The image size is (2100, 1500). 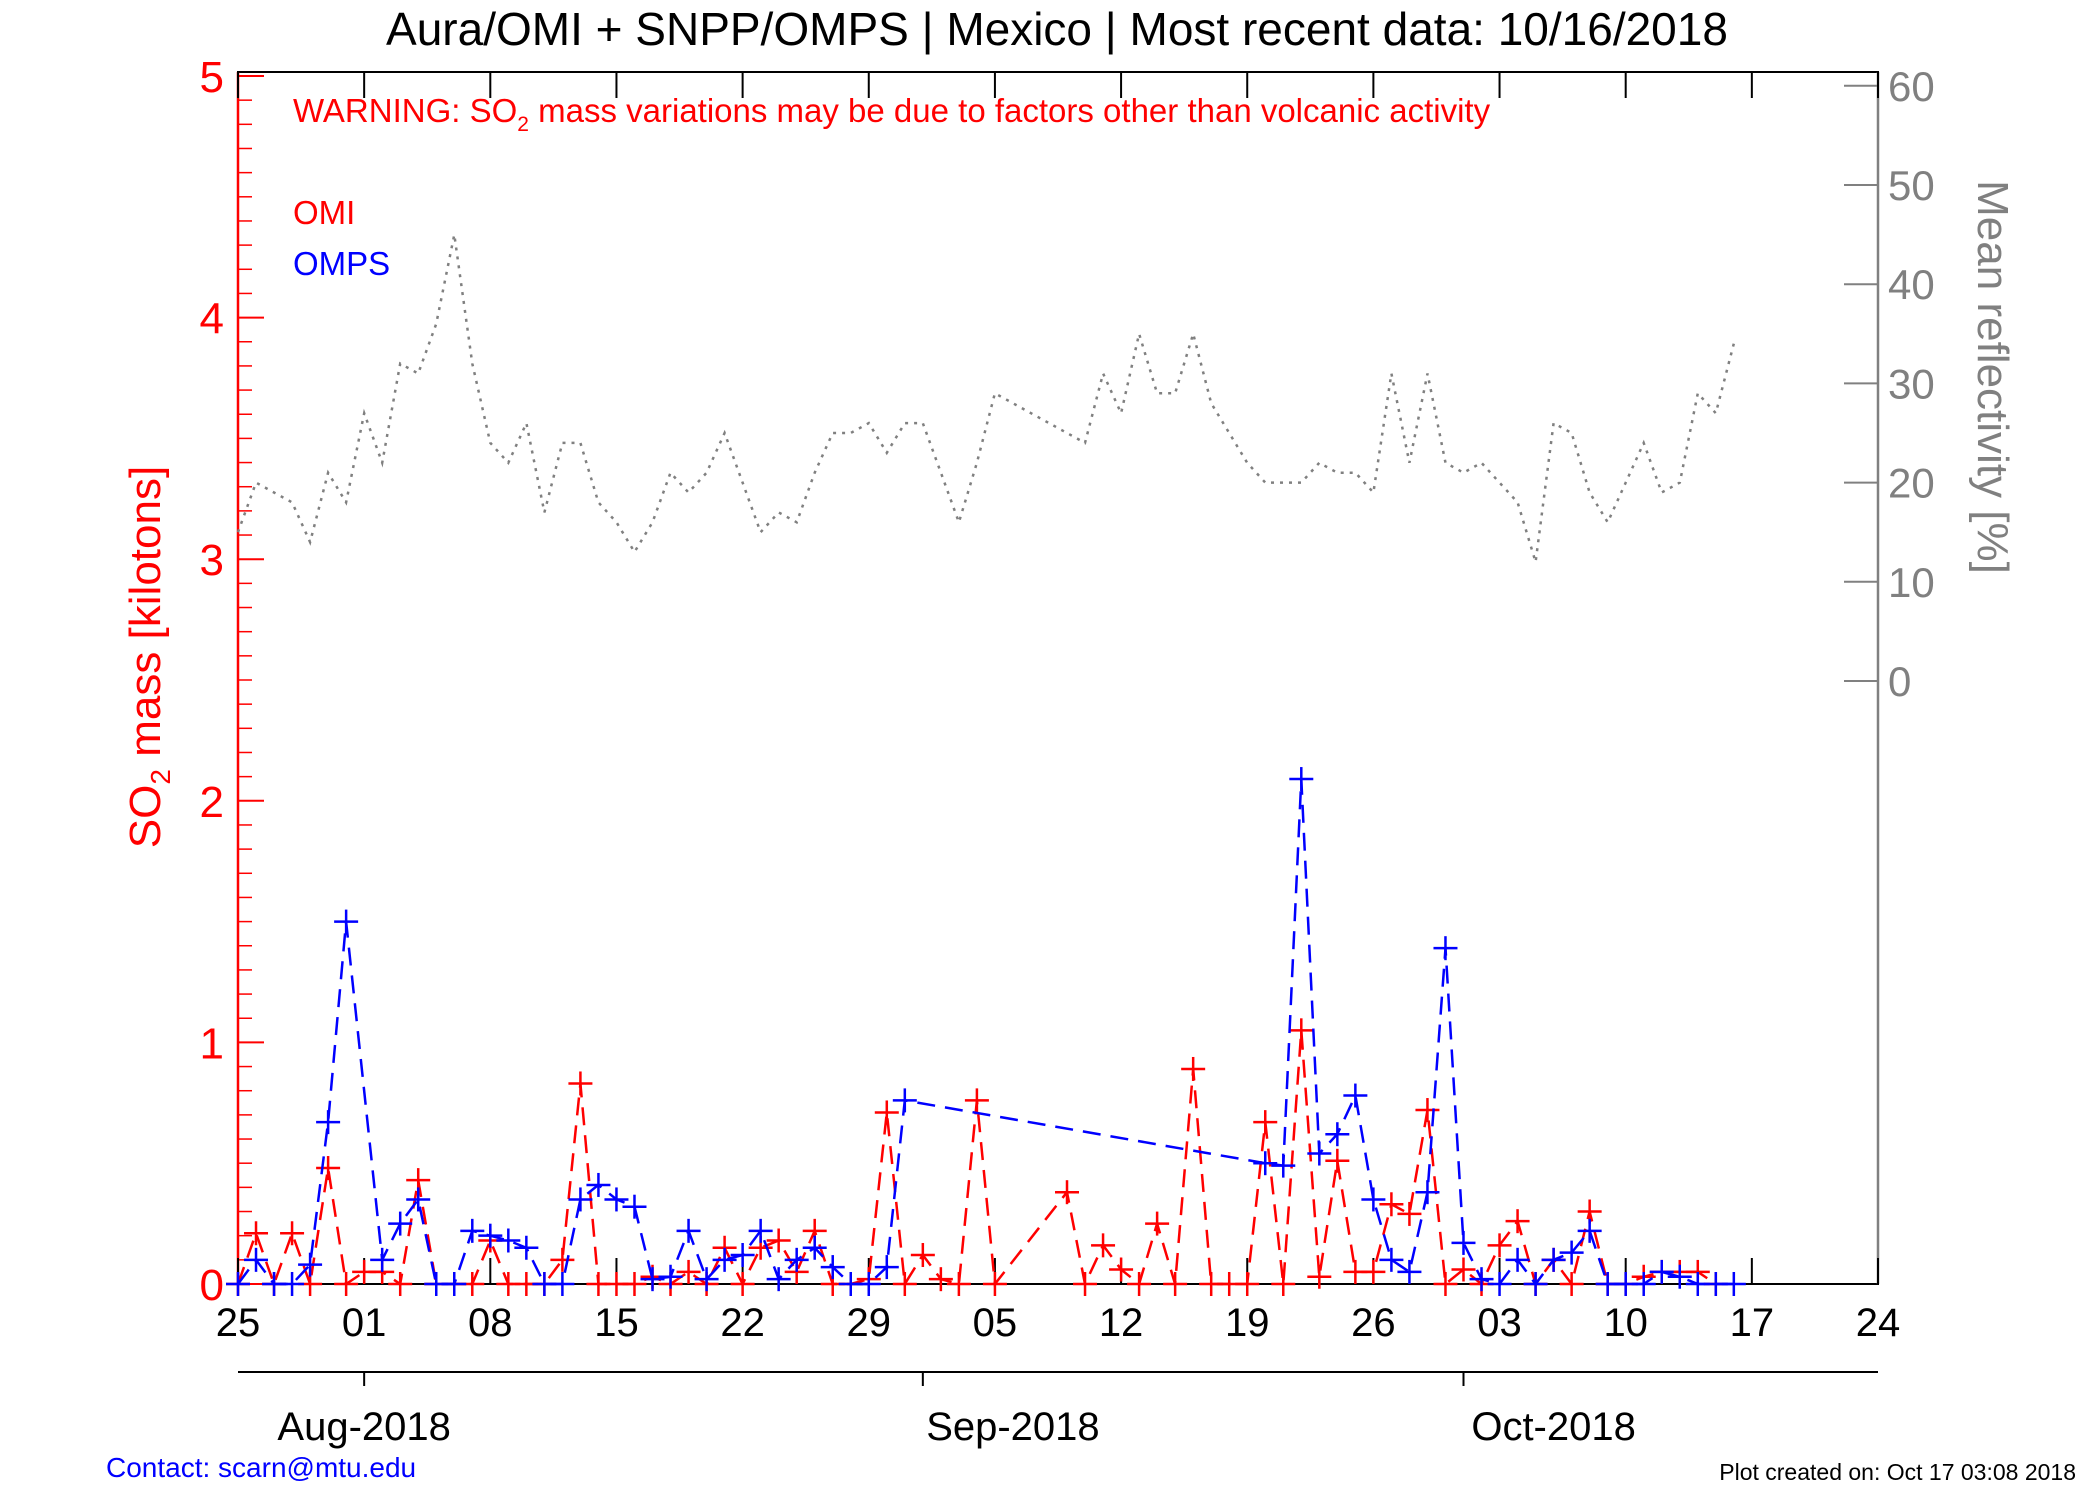 What do you see at coordinates (212, 802) in the screenshot?
I see `left-tick-label: 2` at bounding box center [212, 802].